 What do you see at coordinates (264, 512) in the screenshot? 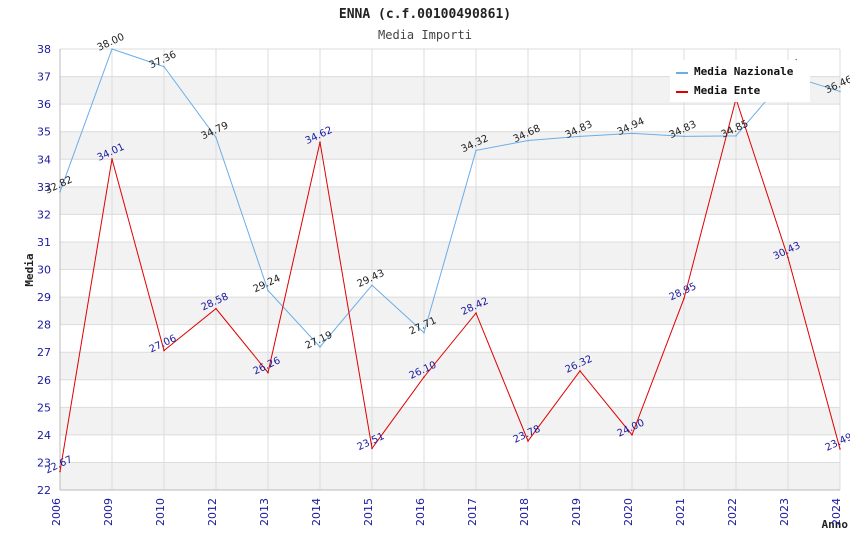
I see `x-tick-label: 2013` at bounding box center [264, 512].